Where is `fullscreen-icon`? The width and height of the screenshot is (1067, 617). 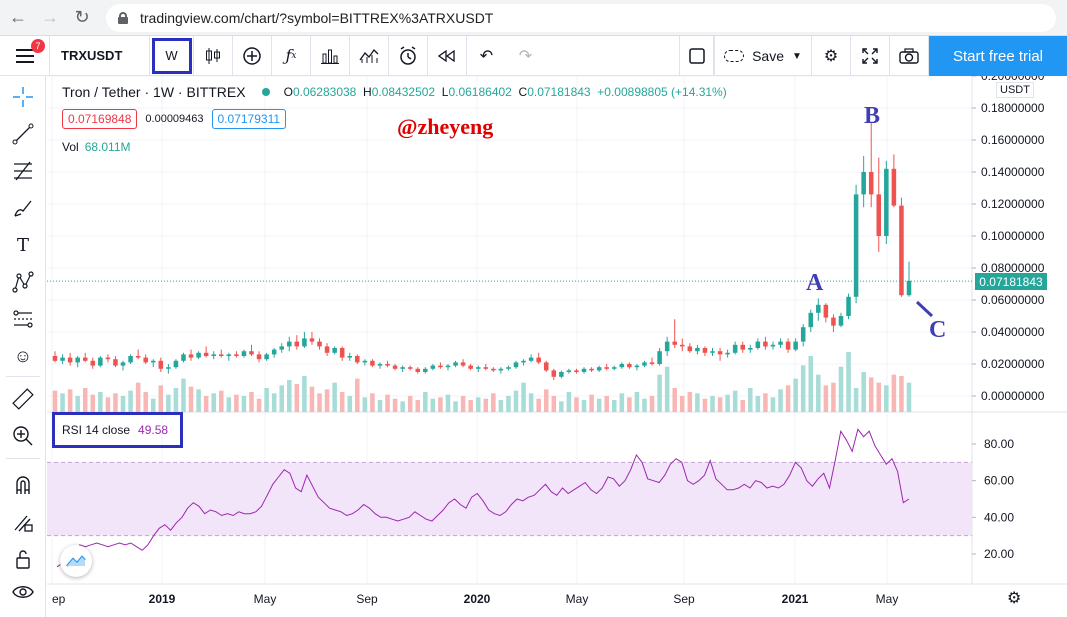
fullscreen-icon is located at coordinates (870, 56).